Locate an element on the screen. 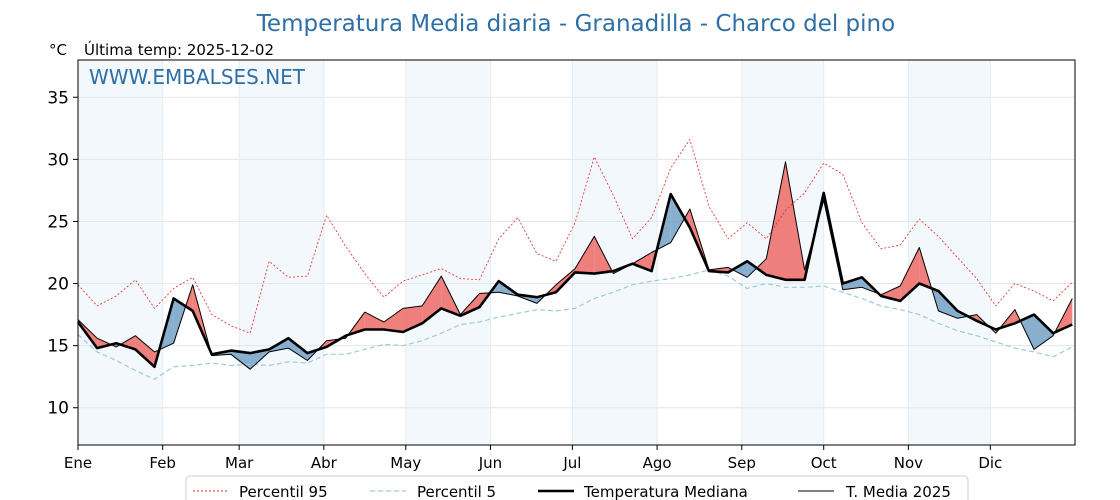 Image resolution: width=1120 pixels, height=500 pixels. y-tick-label-35: 35 is located at coordinates (58, 98).